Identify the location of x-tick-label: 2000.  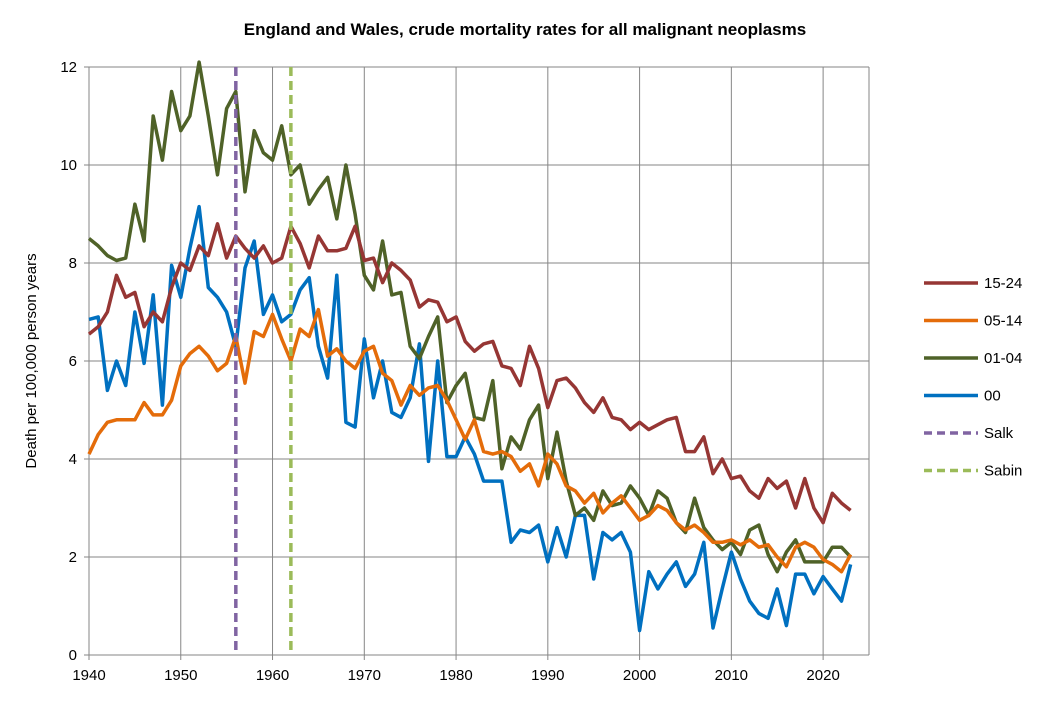
(639, 675).